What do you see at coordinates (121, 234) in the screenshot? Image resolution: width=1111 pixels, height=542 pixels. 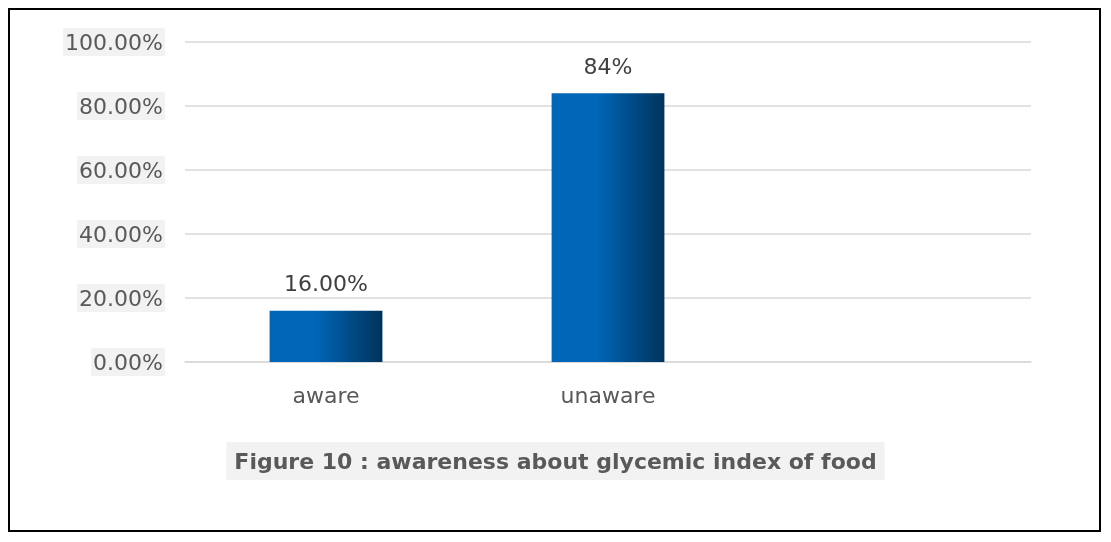 I see `y-tick-label: 40.00%` at bounding box center [121, 234].